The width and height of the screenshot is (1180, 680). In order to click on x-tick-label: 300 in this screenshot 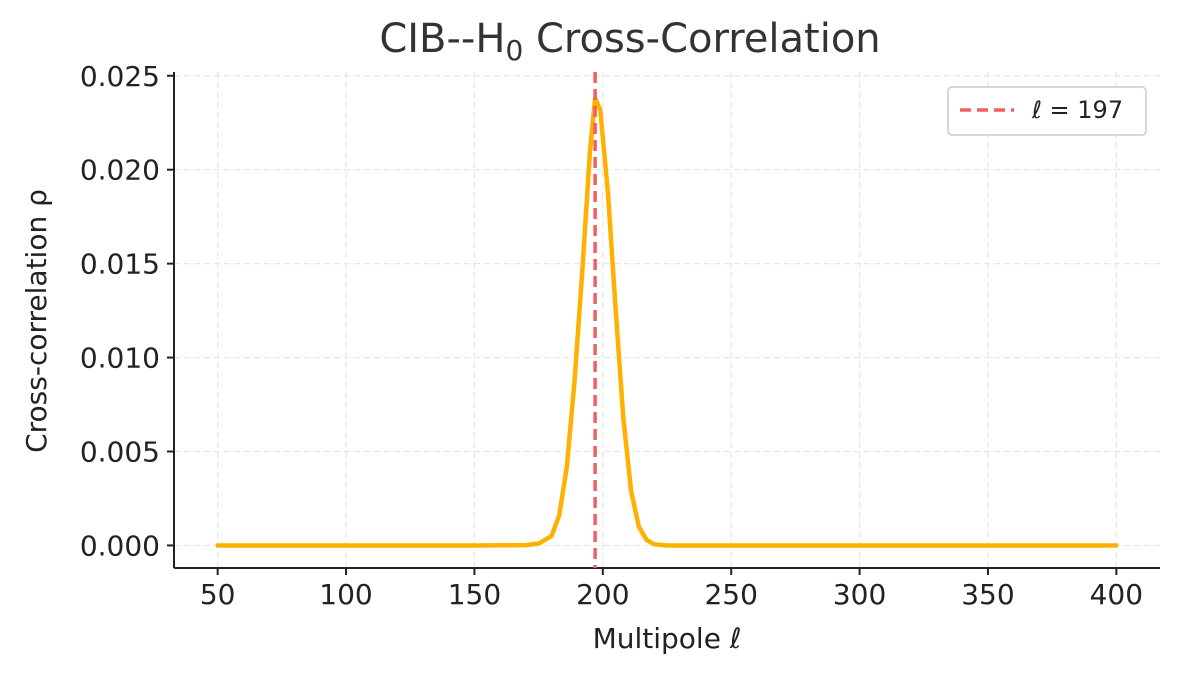, I will do `click(859, 594)`.